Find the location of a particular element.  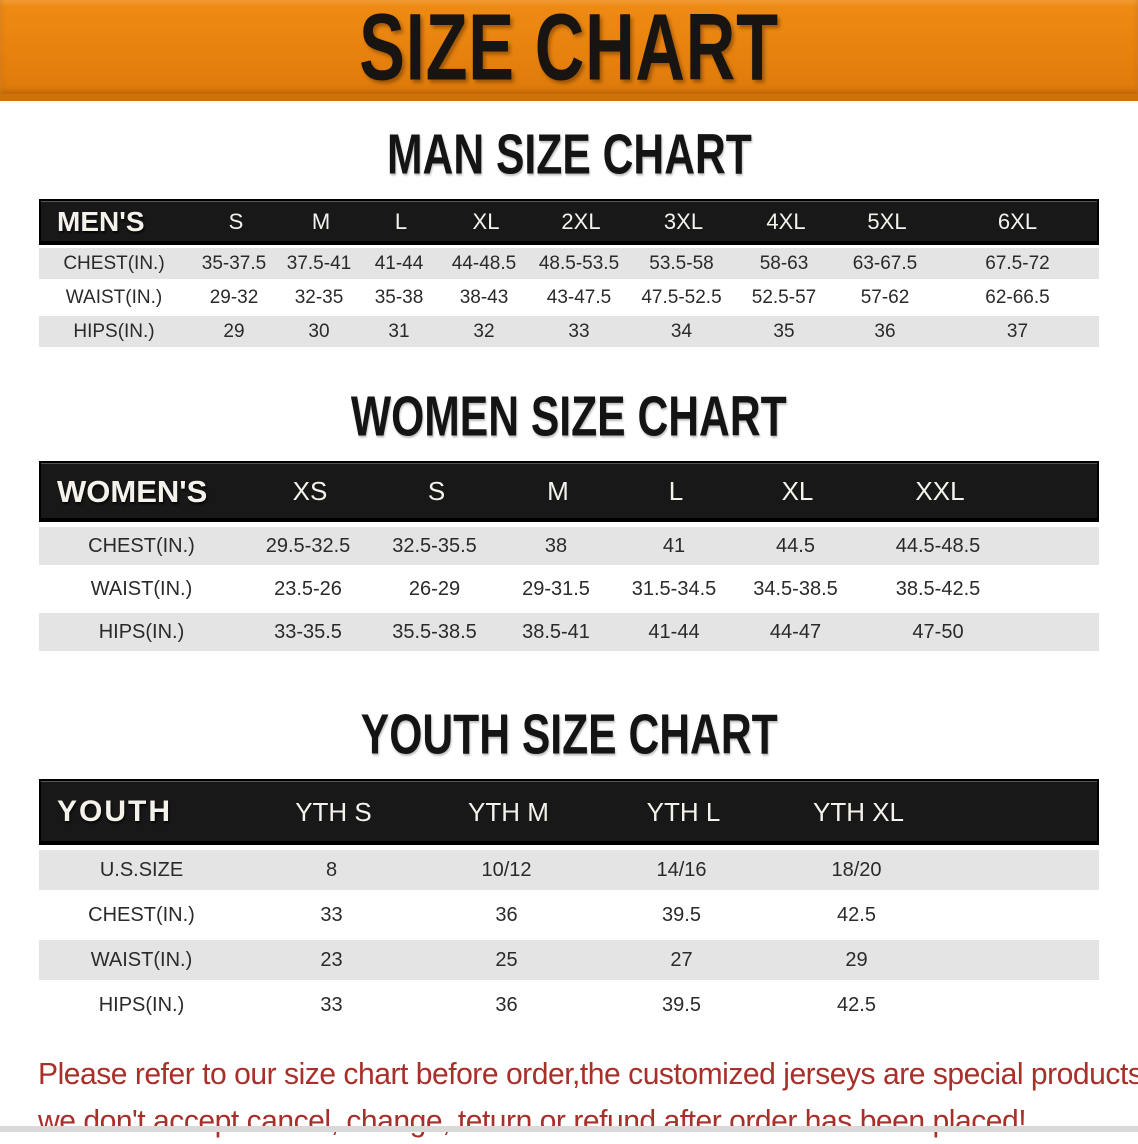

table-cell: 37 is located at coordinates (1017, 332).